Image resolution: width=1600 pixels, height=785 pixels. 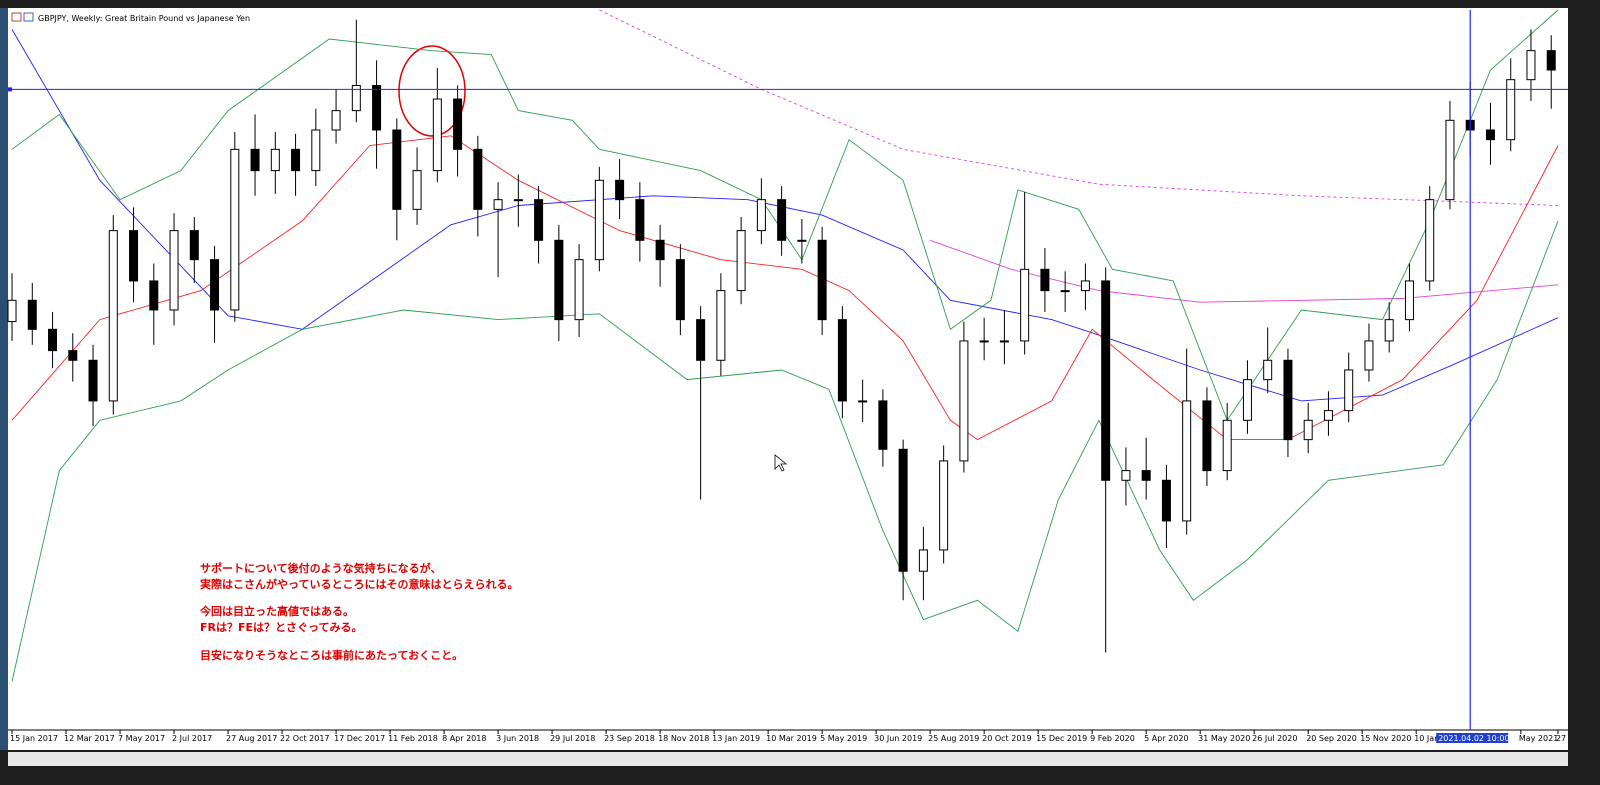 I want to click on x-tick-label: 27, so click(x=1561, y=738).